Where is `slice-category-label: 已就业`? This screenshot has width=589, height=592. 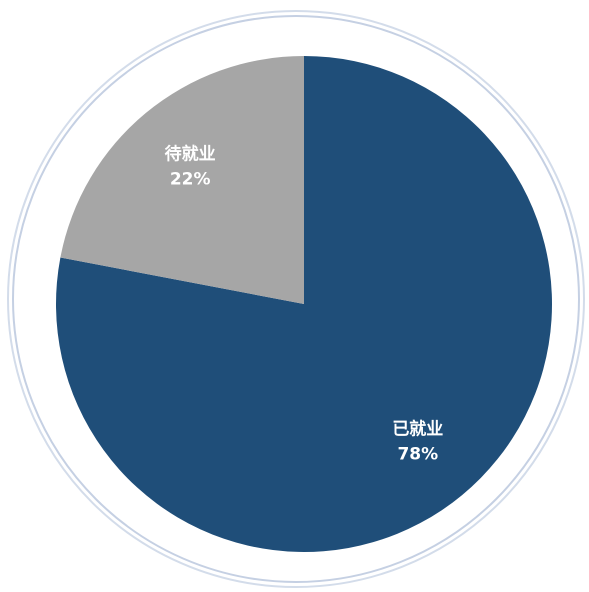 slice-category-label: 已就业 is located at coordinates (417, 429).